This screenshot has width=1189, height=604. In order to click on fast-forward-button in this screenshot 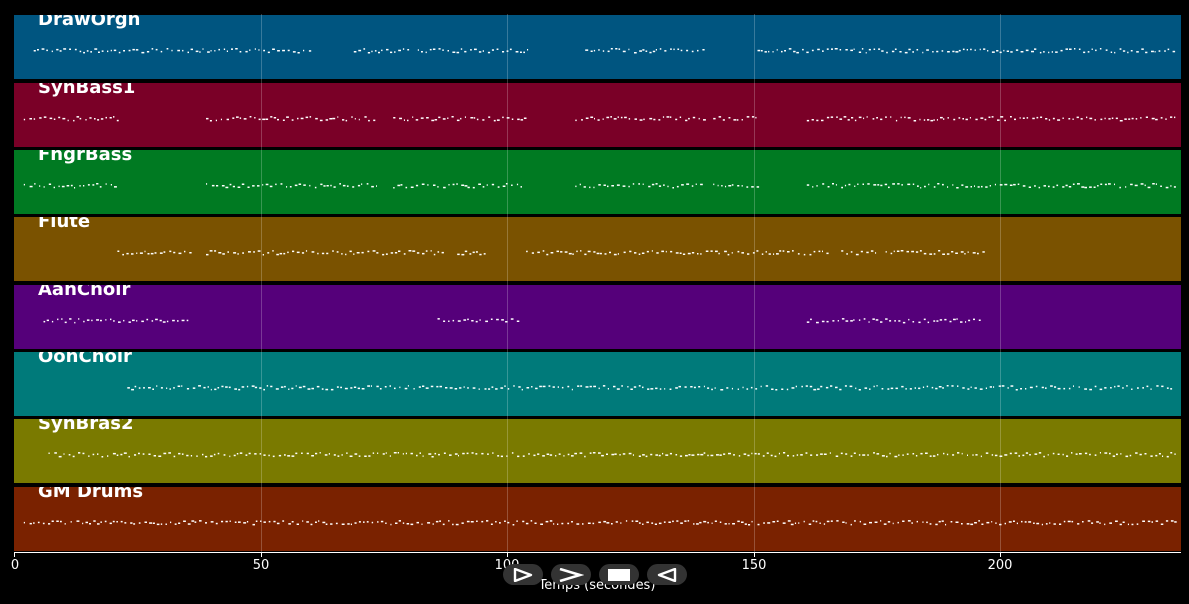, I will do `click(571, 574)`.